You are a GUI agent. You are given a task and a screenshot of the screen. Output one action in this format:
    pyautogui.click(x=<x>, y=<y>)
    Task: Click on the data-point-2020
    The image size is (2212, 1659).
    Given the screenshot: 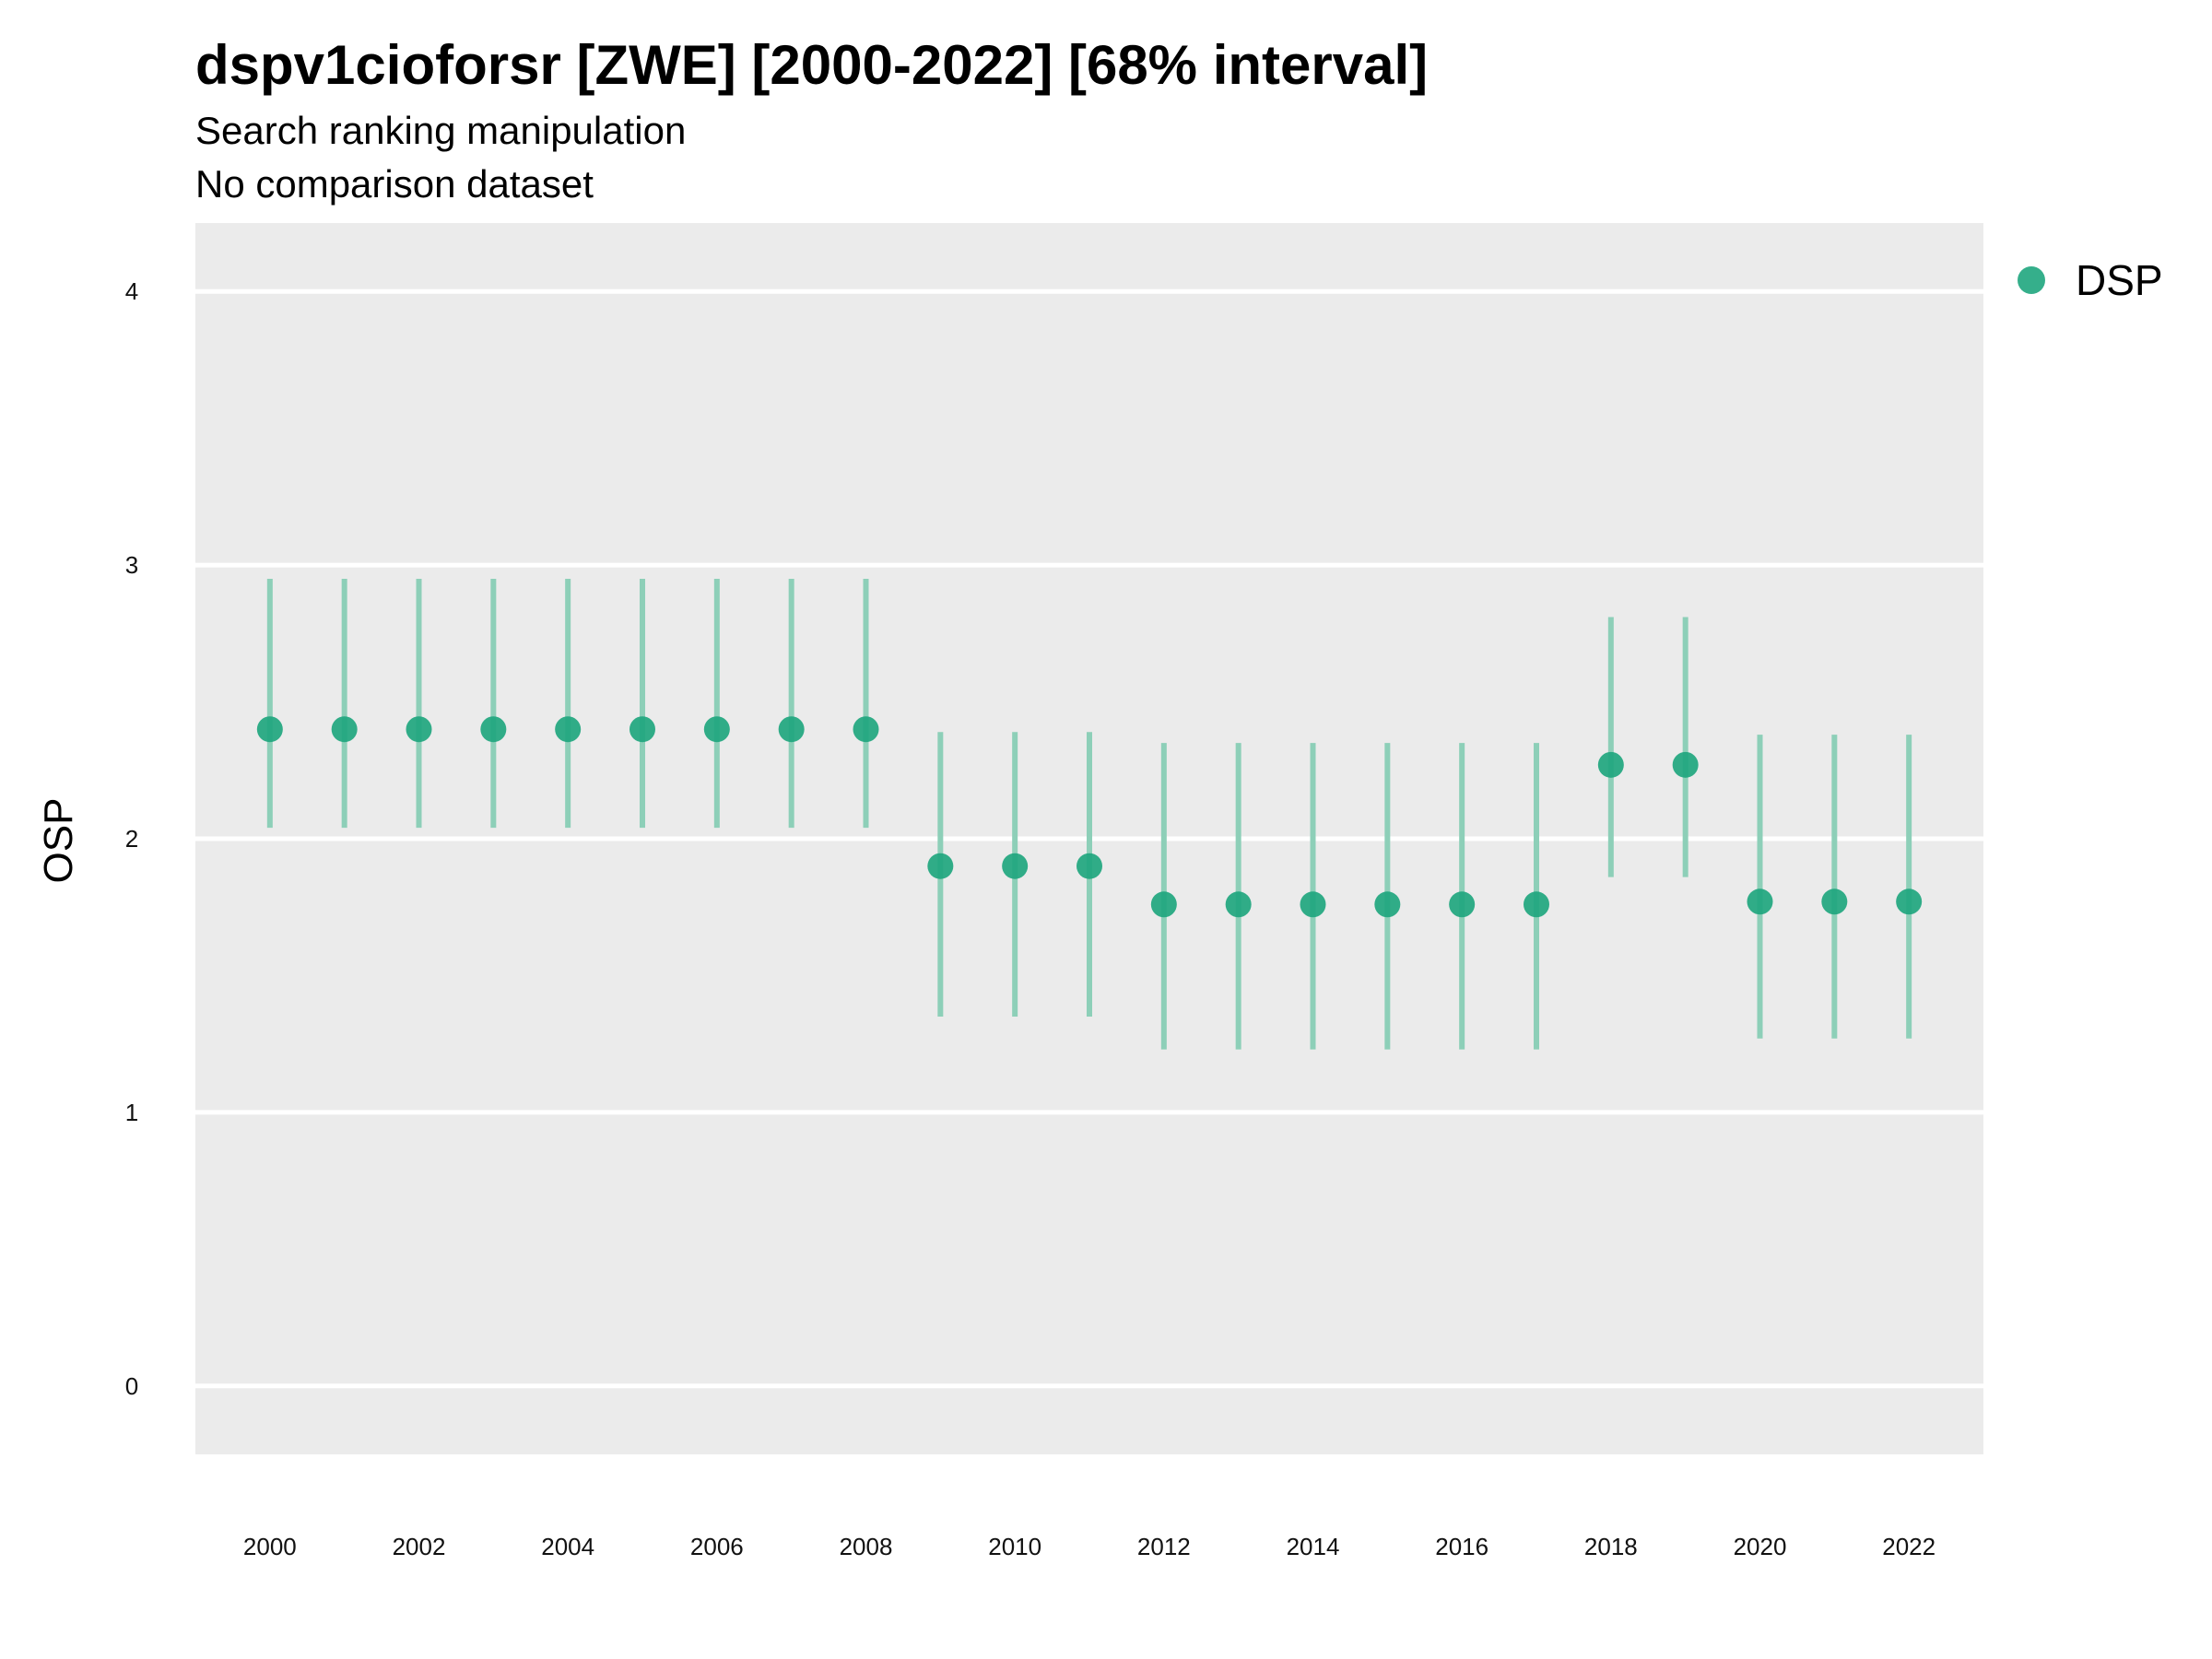 What is the action you would take?
    pyautogui.click(x=1760, y=901)
    